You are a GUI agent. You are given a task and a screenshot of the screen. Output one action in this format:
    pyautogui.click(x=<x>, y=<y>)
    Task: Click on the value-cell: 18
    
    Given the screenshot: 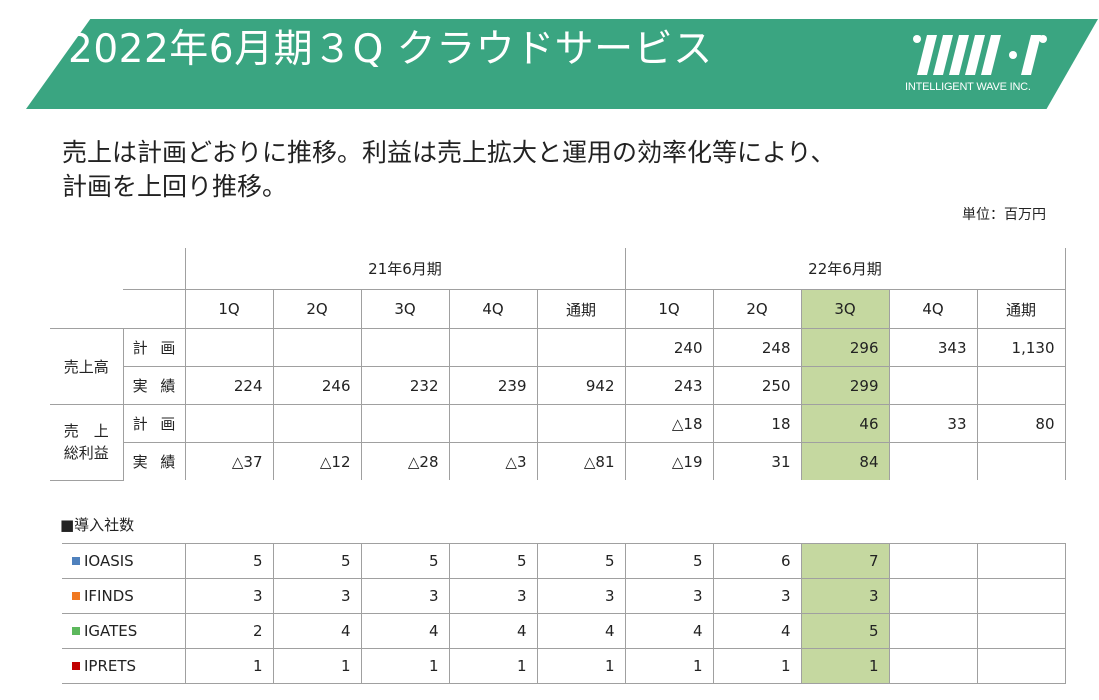 What is the action you would take?
    pyautogui.click(x=756, y=423)
    